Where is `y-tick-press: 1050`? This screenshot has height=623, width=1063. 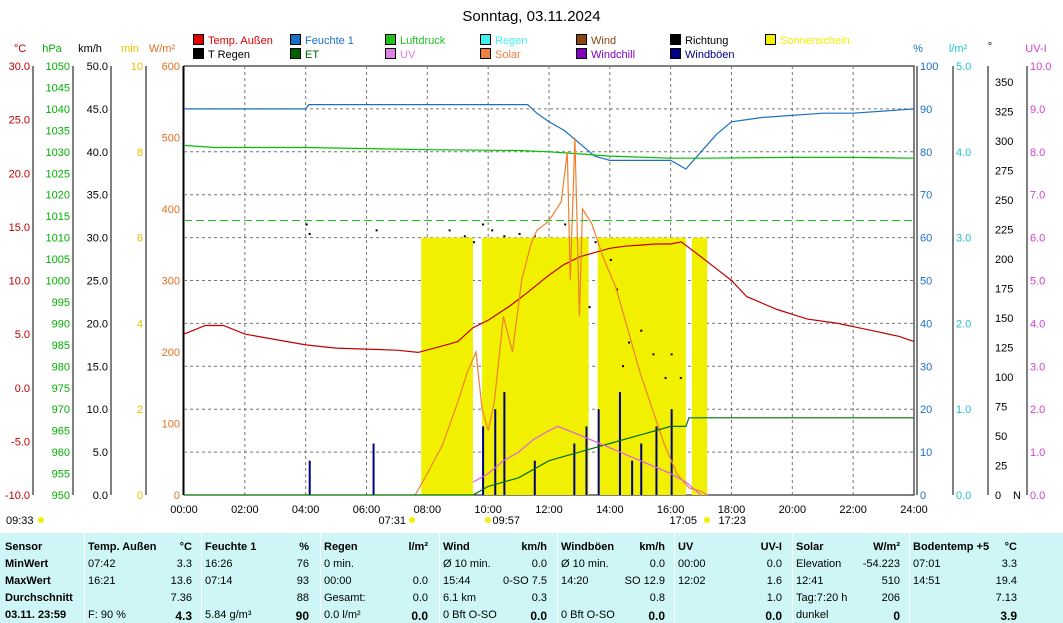 y-tick-press: 1050 is located at coordinates (58, 67).